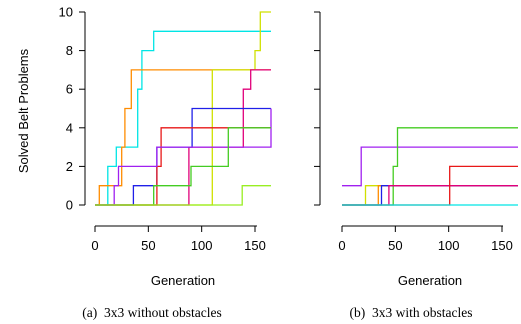 This screenshot has height=324, width=521. I want to click on x-tick-label-b: 50, so click(395, 245).